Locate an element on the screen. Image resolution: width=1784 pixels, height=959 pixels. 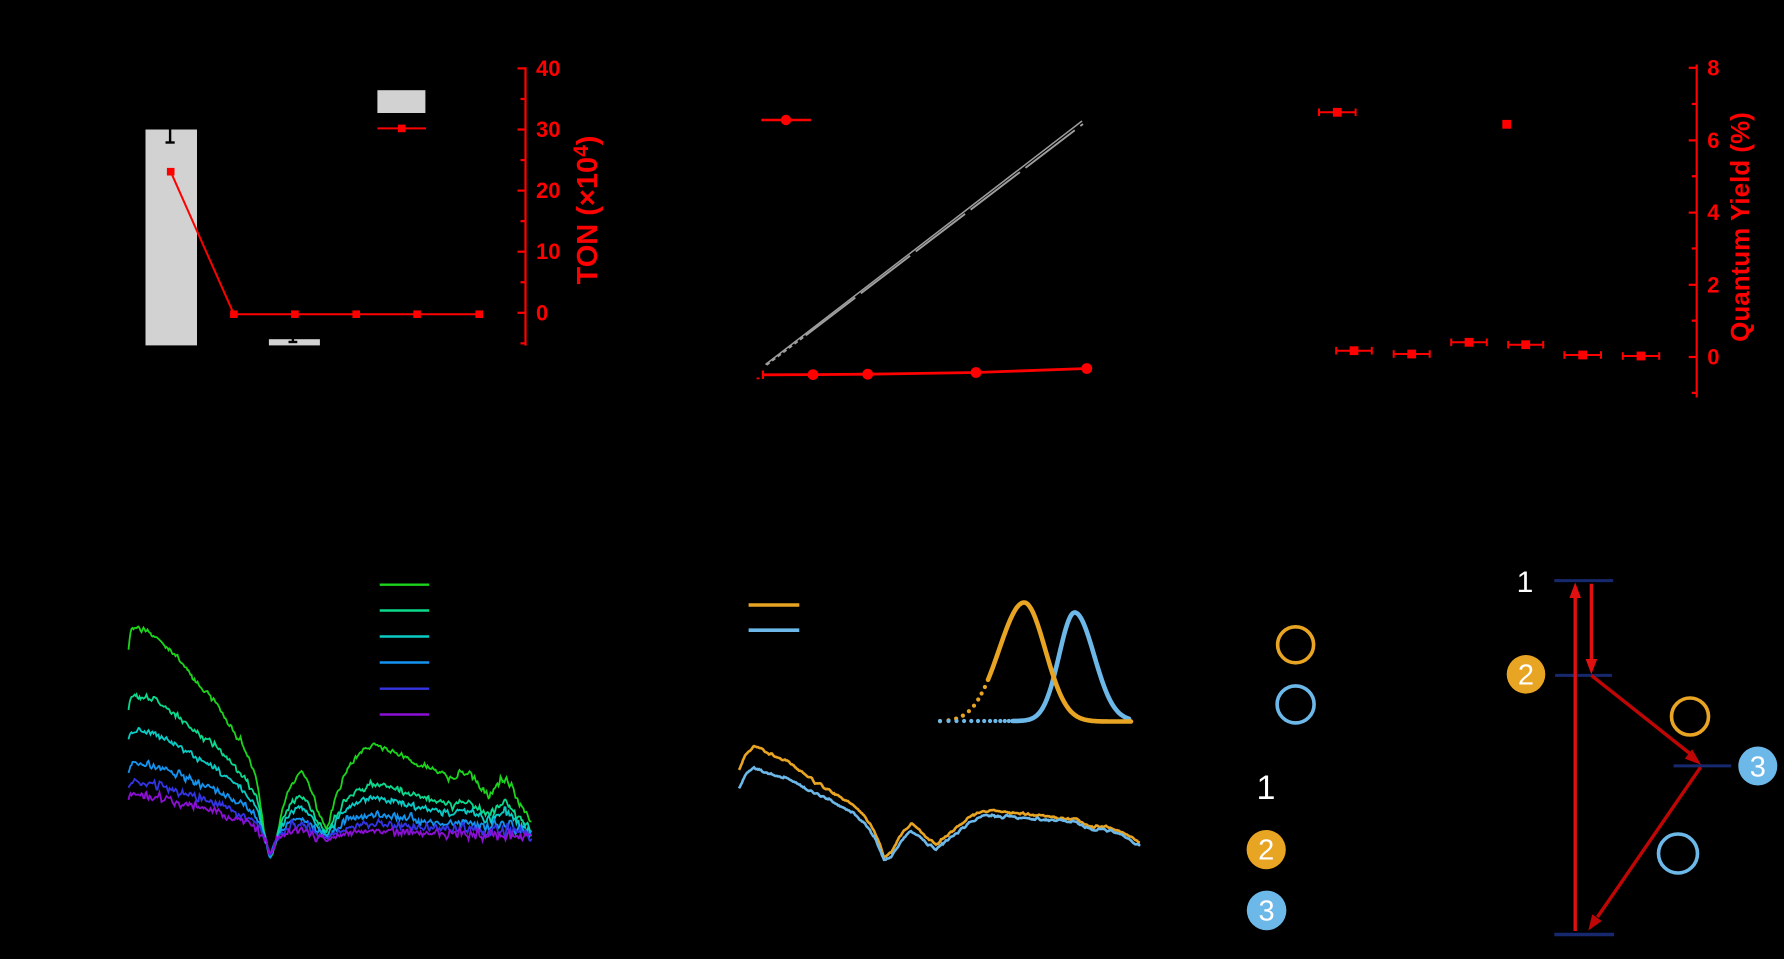
svg-text: Quantum Yield (%) is located at coordinates (1740, 227).